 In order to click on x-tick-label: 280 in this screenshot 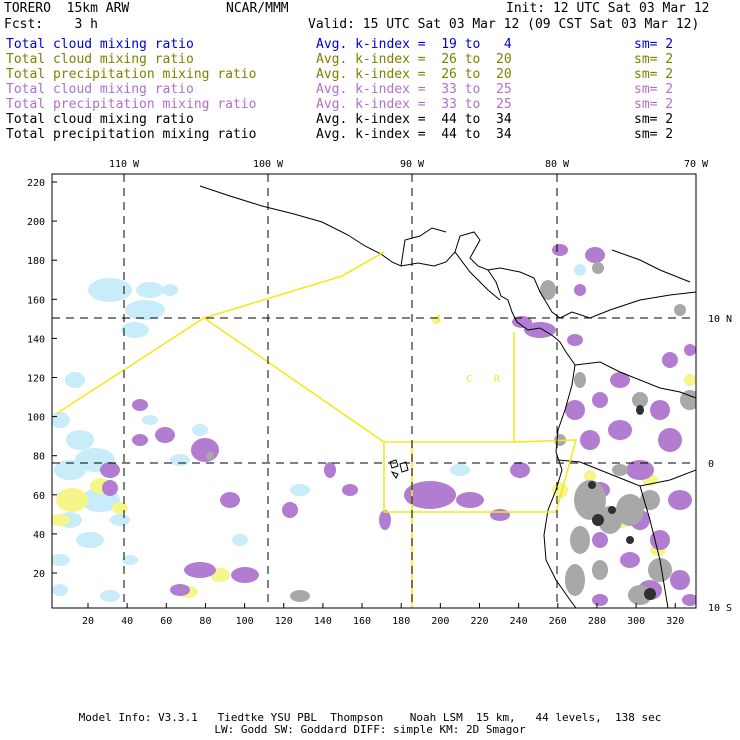, I will do `click(597, 621)`.